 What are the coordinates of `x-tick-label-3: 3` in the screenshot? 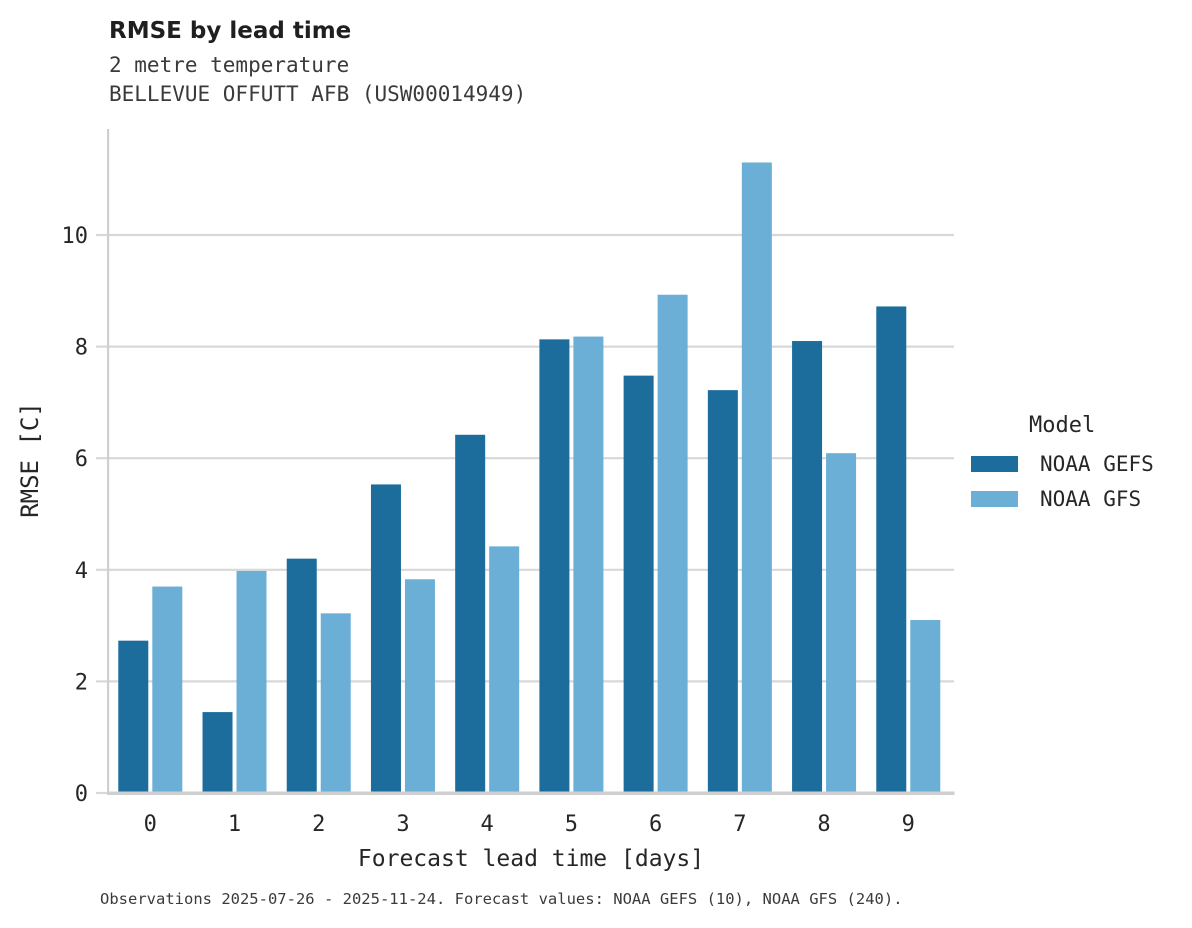 It's located at (402, 824).